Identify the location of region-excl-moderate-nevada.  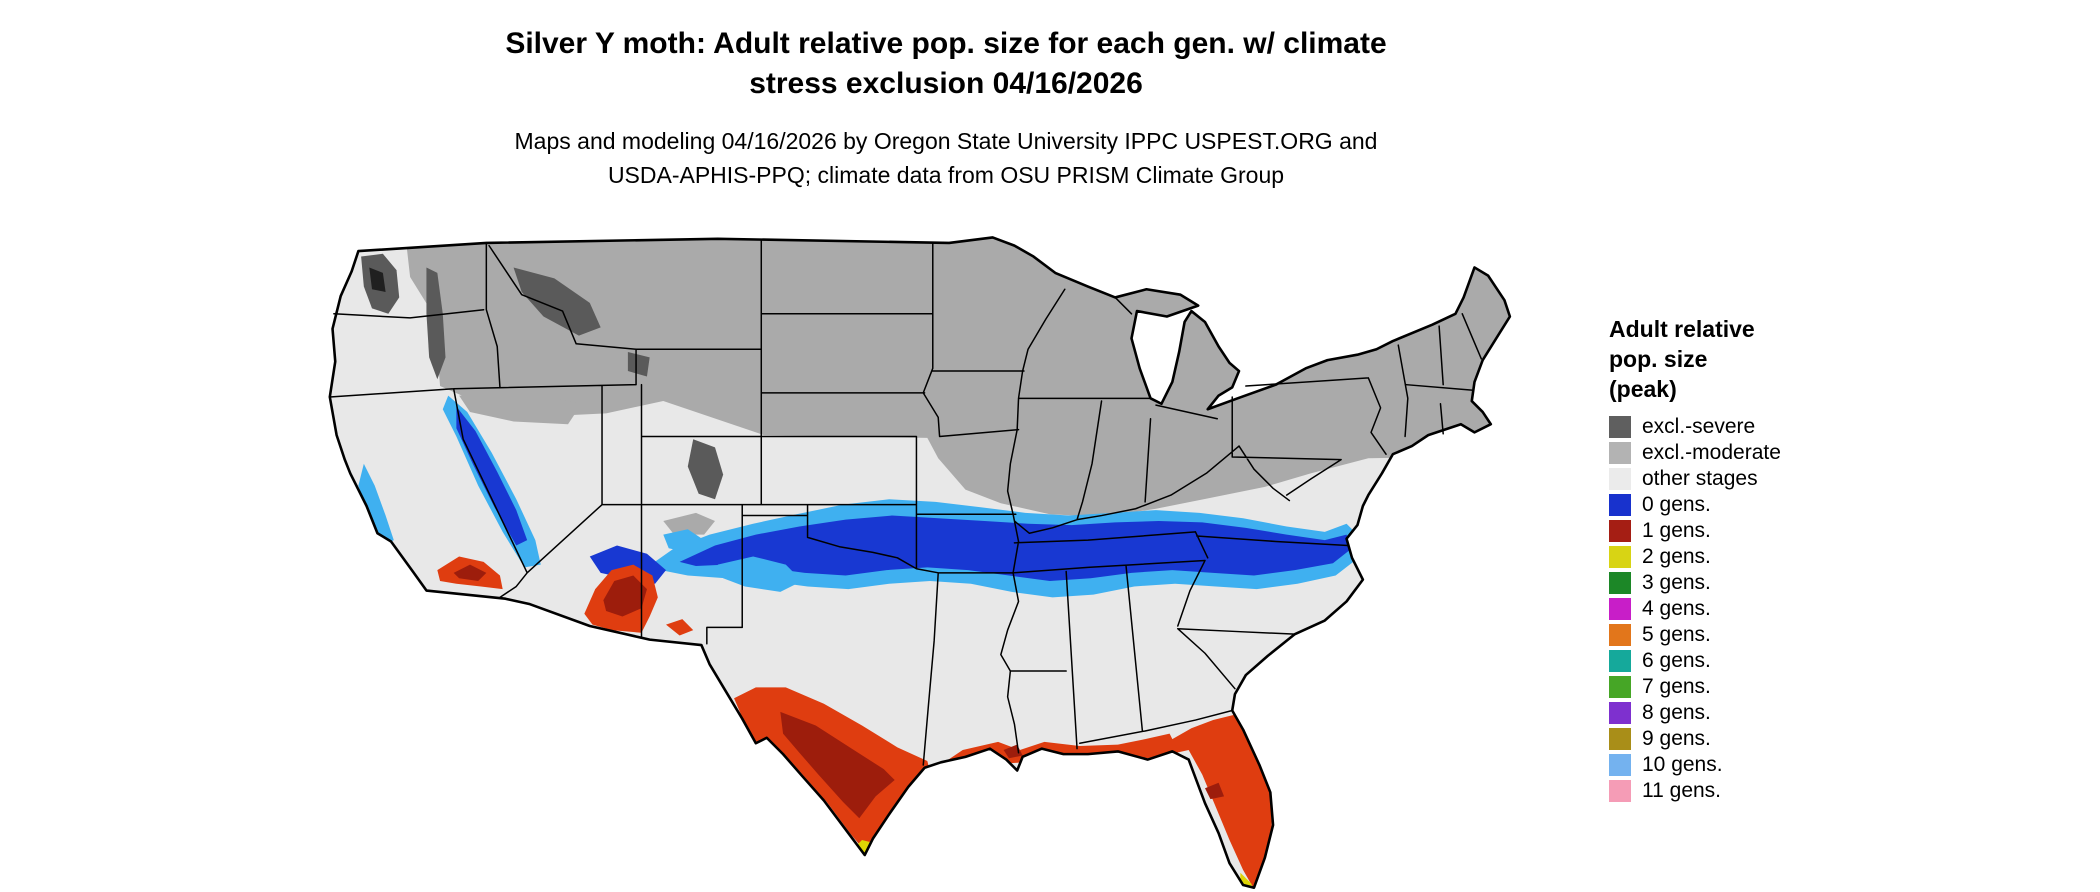
(520, 408).